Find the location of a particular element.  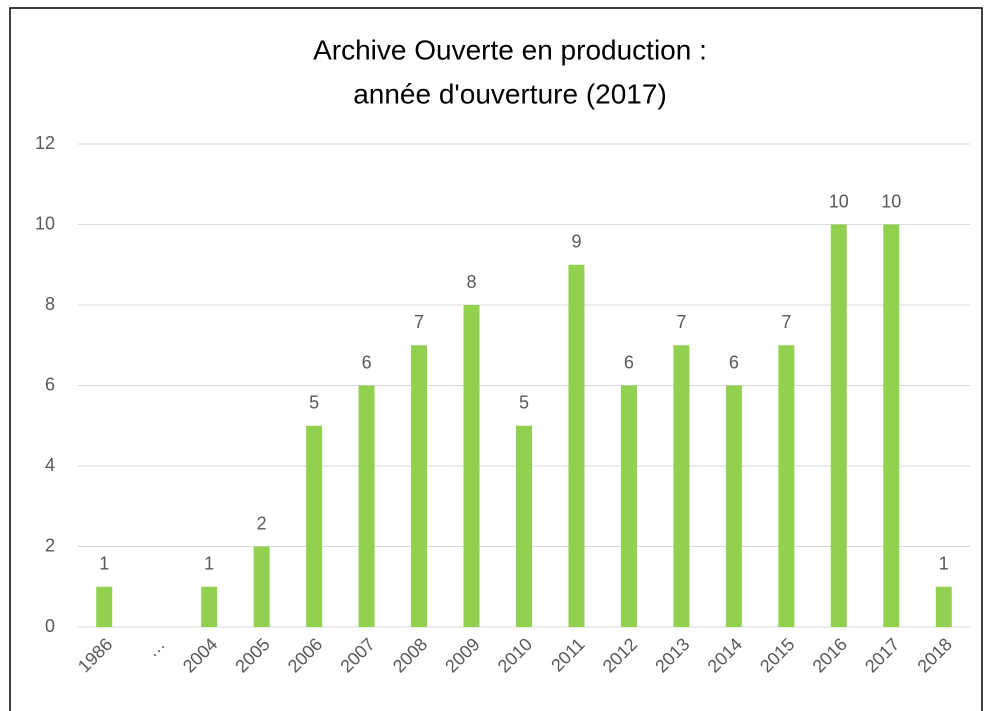

y-tick-label: 8 is located at coordinates (50, 304).